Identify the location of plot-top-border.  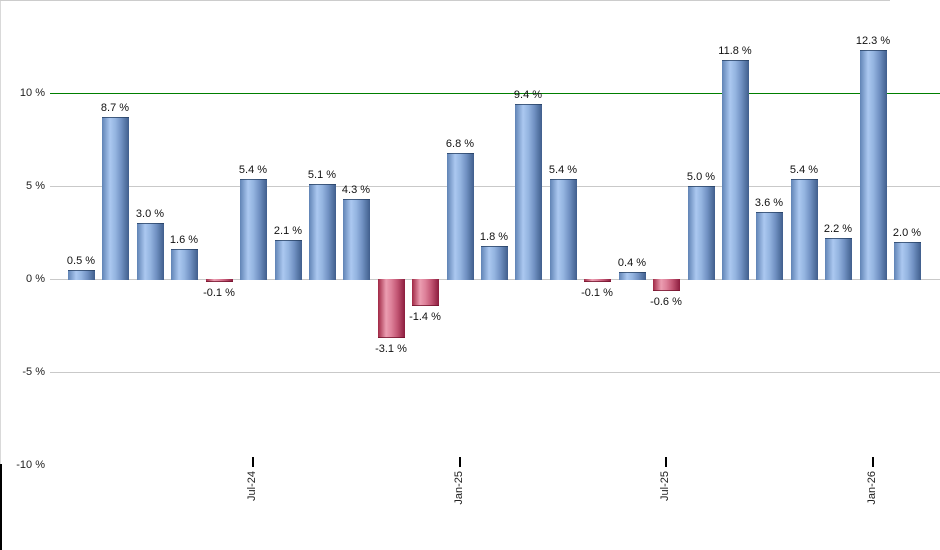
(445, 0).